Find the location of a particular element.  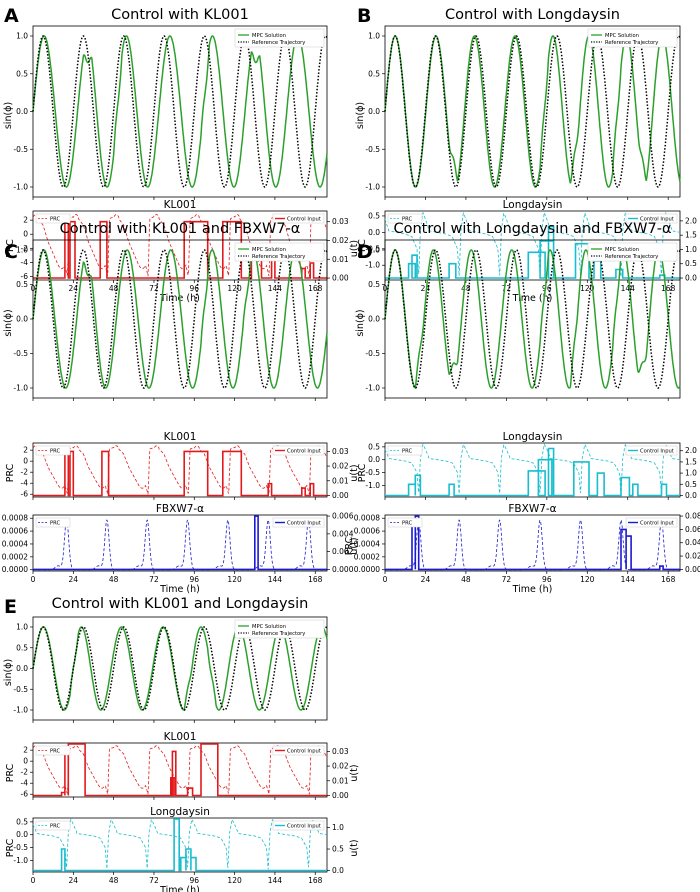

right-y-tick-label: 0.002 is located at coordinates (343, 551).